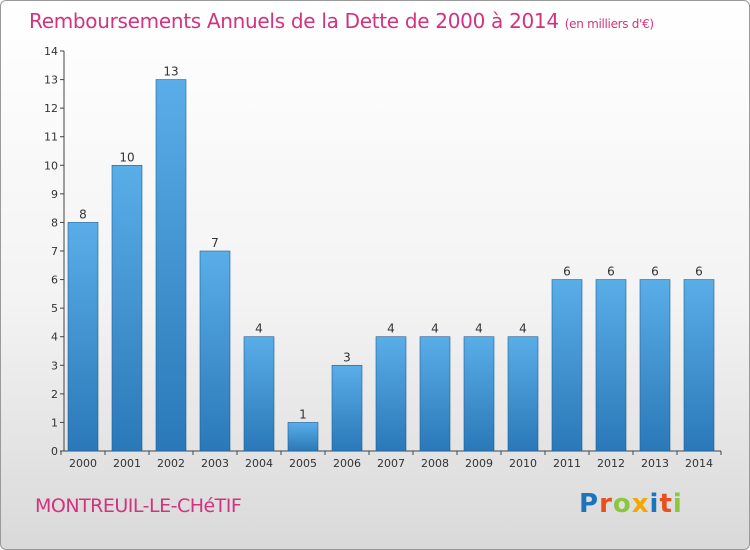  What do you see at coordinates (589, 504) in the screenshot?
I see `logo-letter: P` at bounding box center [589, 504].